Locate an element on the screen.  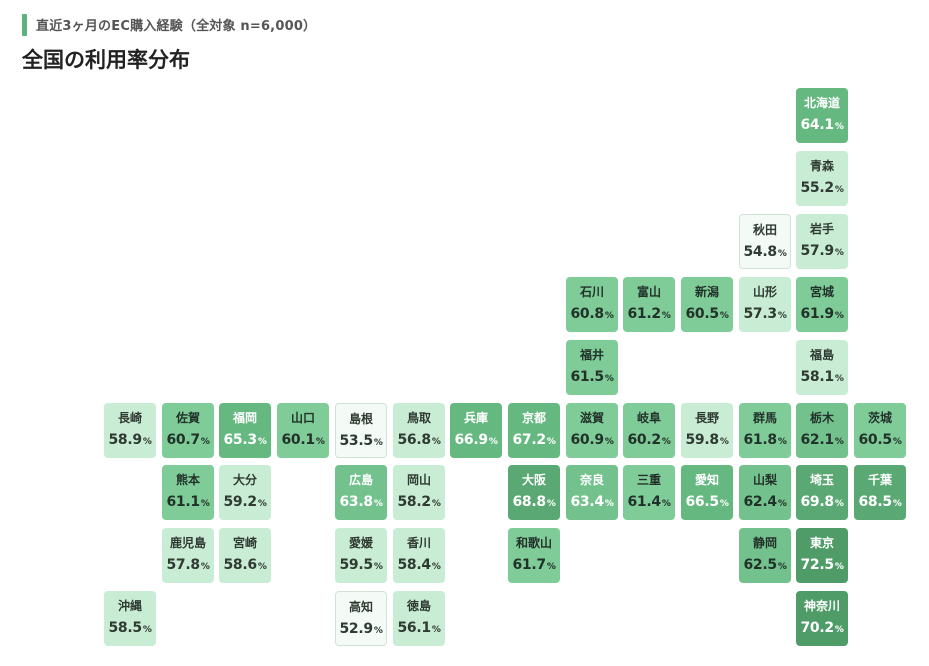
prefecture-value: 63.4% is located at coordinates (592, 503).